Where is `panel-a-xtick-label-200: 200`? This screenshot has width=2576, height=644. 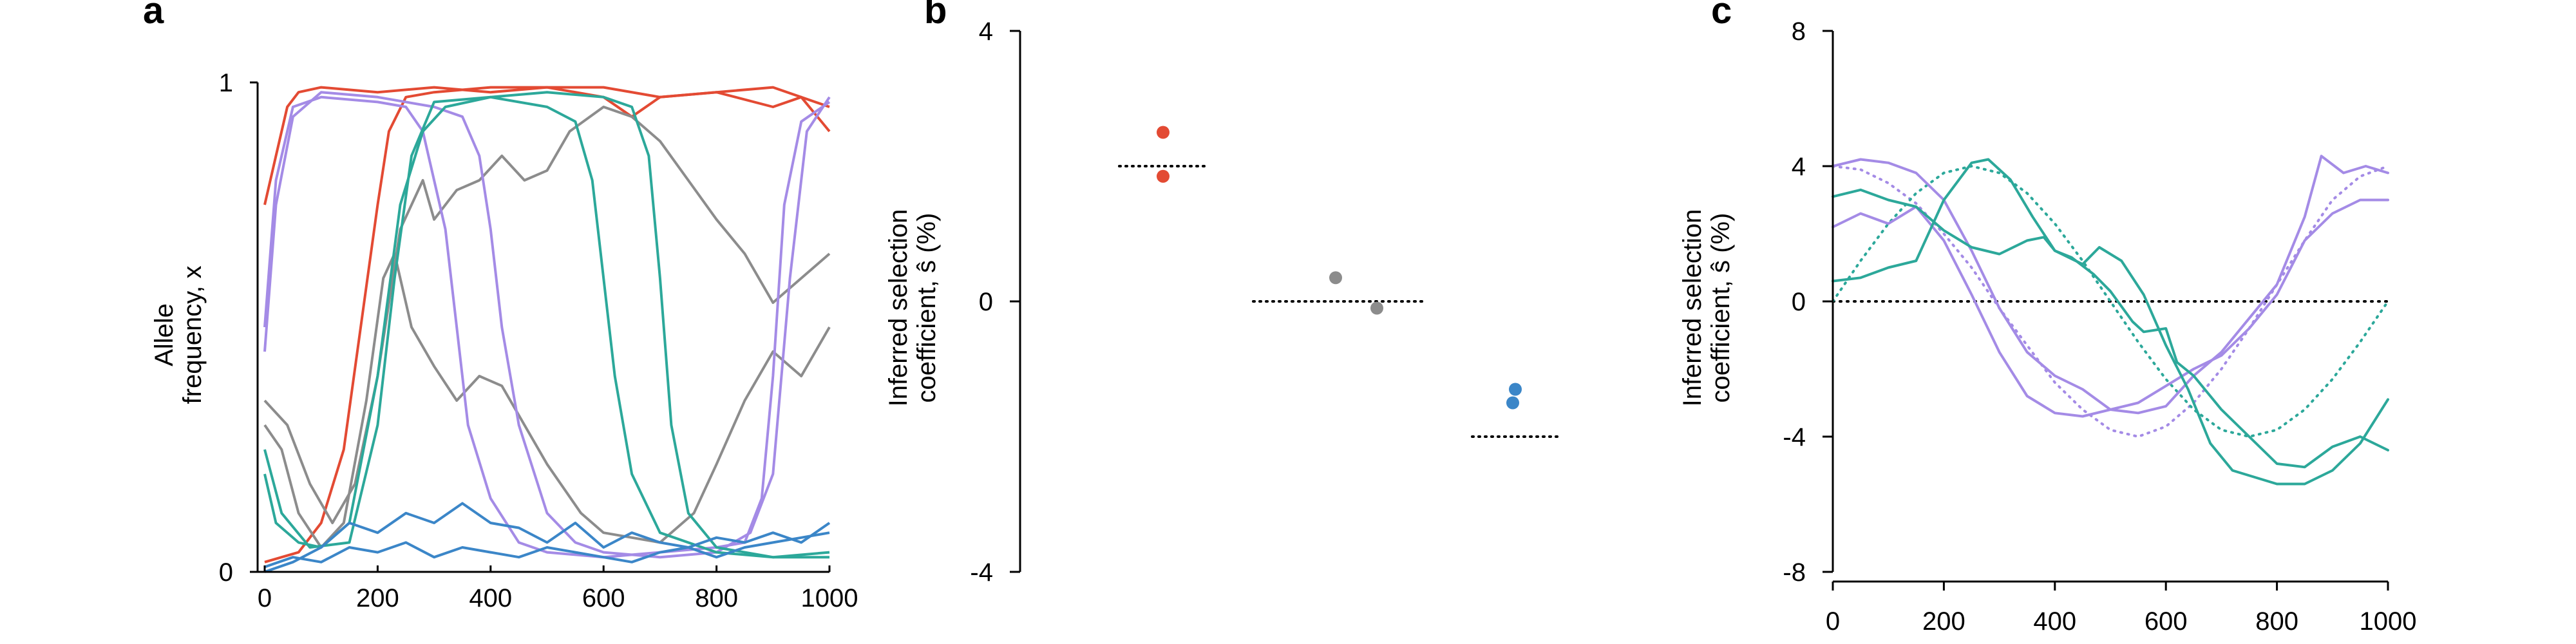 panel-a-xtick-label-200: 200 is located at coordinates (378, 598).